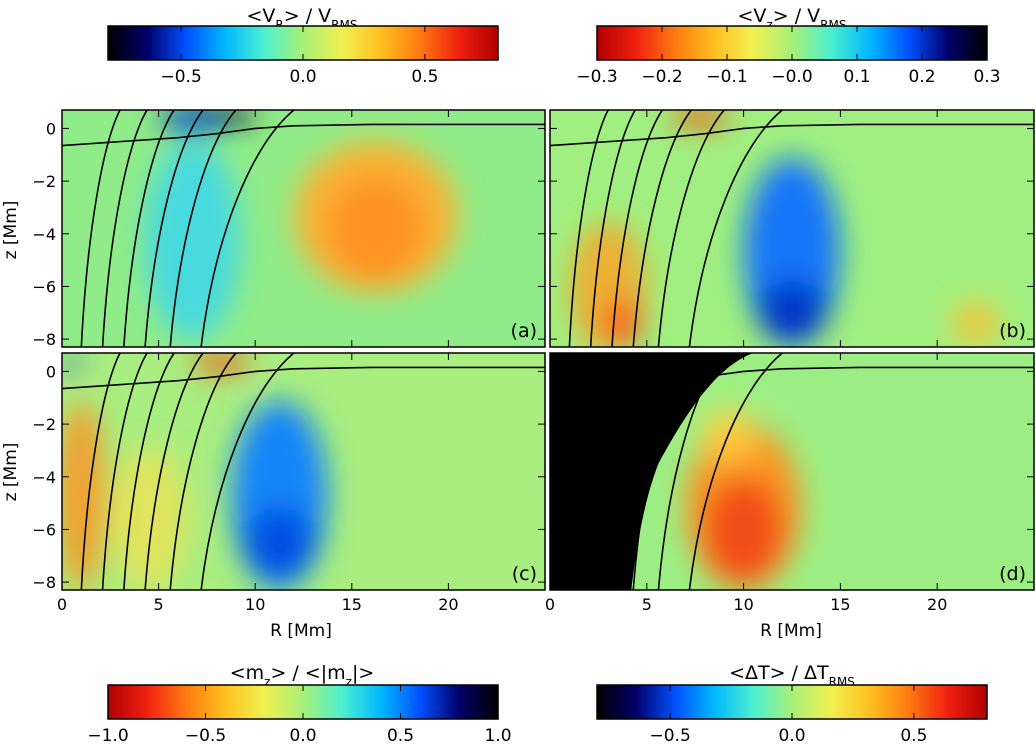 This screenshot has width=1036, height=744. Describe the element at coordinates (180, 77) in the screenshot. I see `colorbar-vr-tick-label: −0.5` at that location.